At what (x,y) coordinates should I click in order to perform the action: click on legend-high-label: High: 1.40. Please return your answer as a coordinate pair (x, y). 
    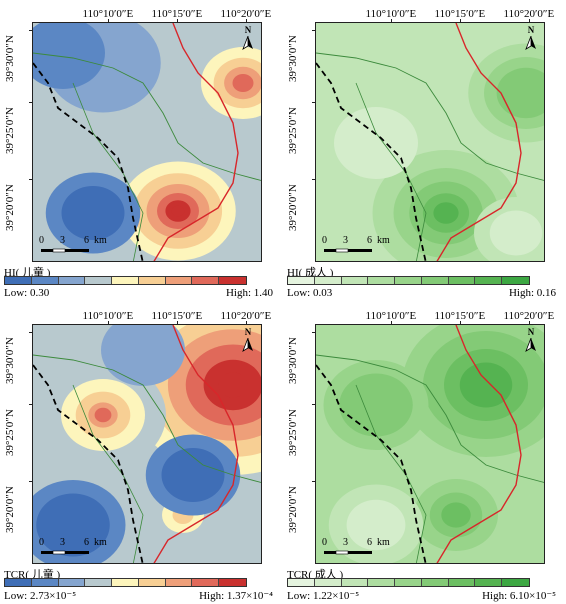
    Looking at the image, I should click on (249, 293).